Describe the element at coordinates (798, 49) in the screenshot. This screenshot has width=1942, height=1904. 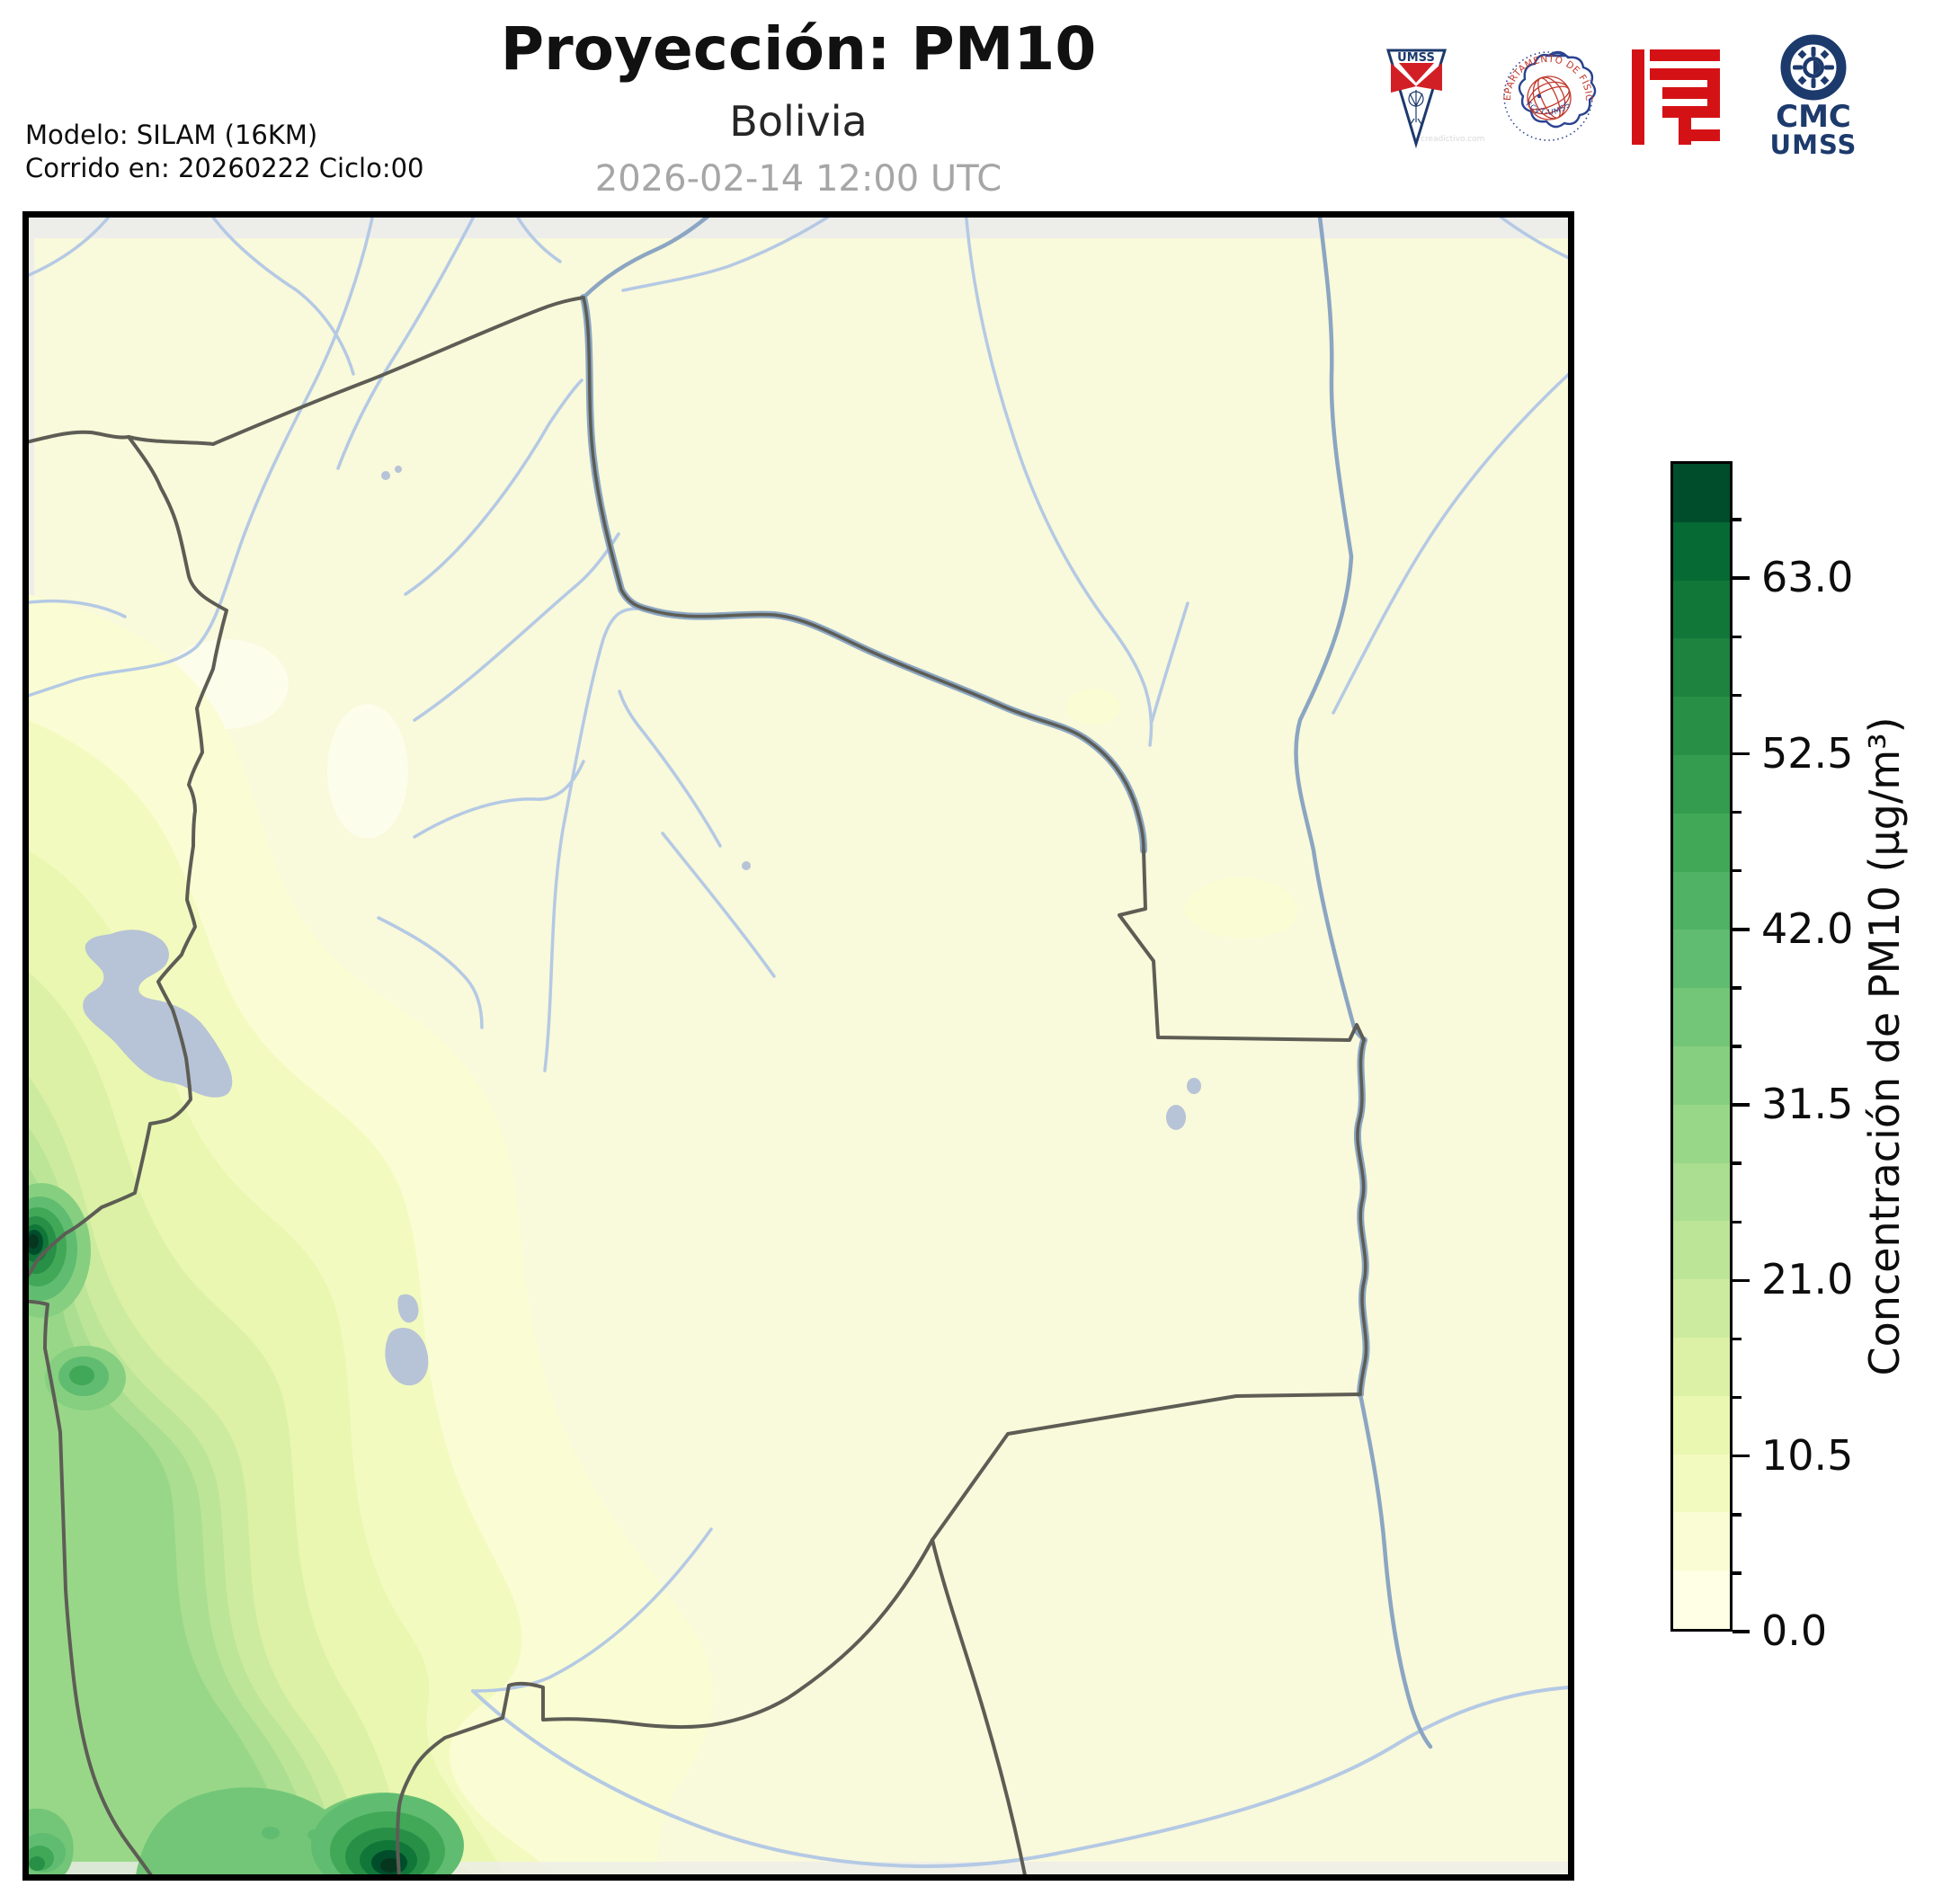
I see `page-title: Proyección: PM10` at that location.